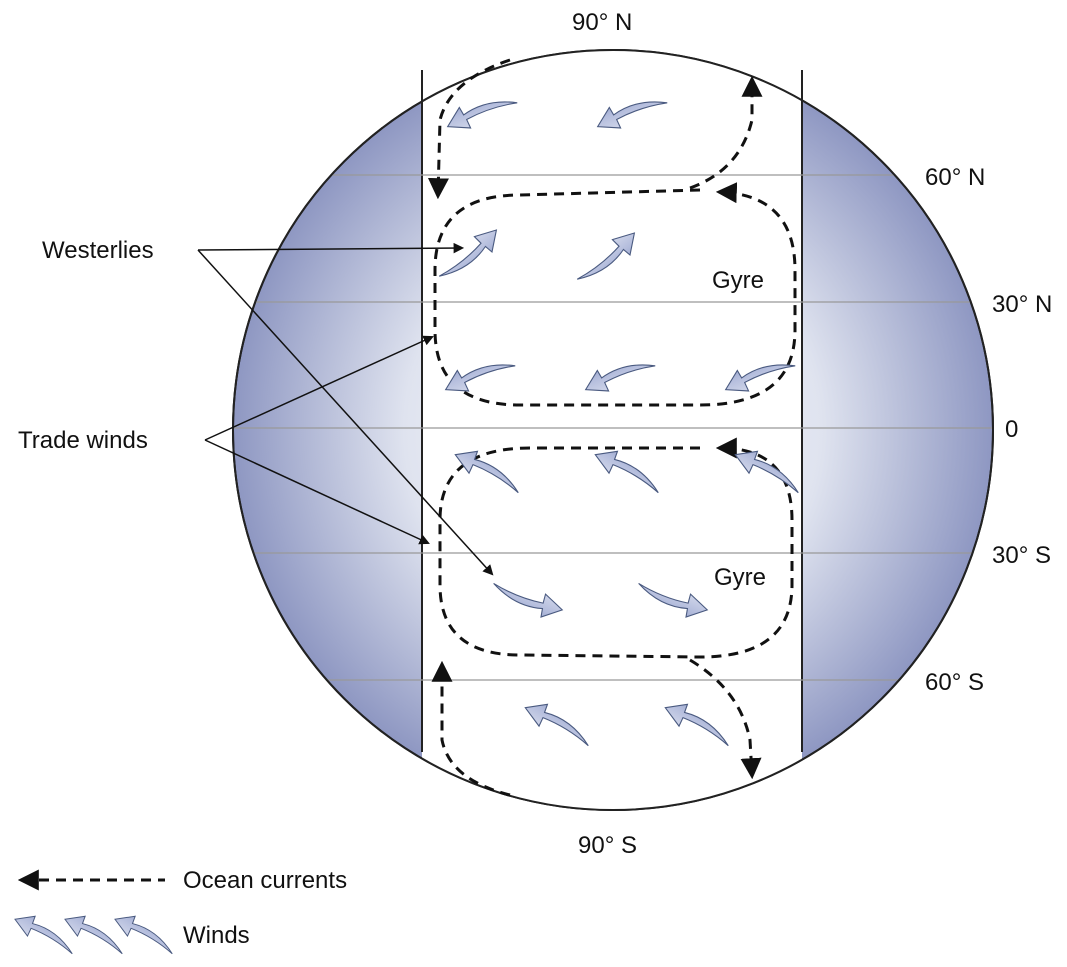 The width and height of the screenshot is (1067, 967). Describe the element at coordinates (726, 132) in the screenshot. I see `north-polar-current-east` at that location.